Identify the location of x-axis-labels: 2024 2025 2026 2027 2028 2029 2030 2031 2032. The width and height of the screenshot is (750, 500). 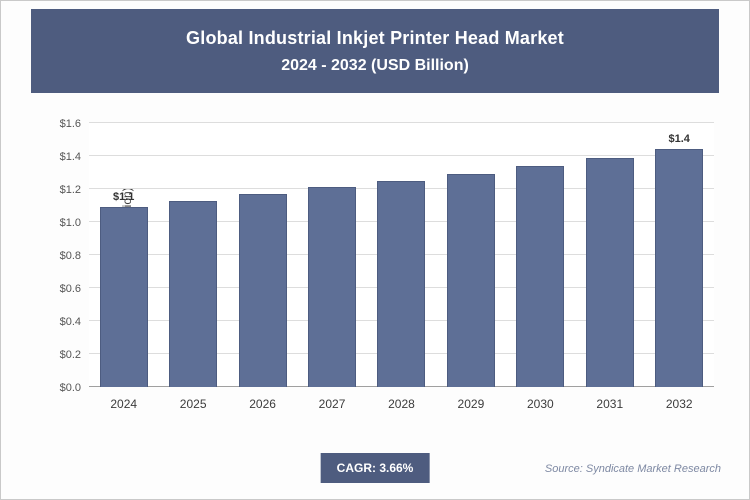
(401, 404).